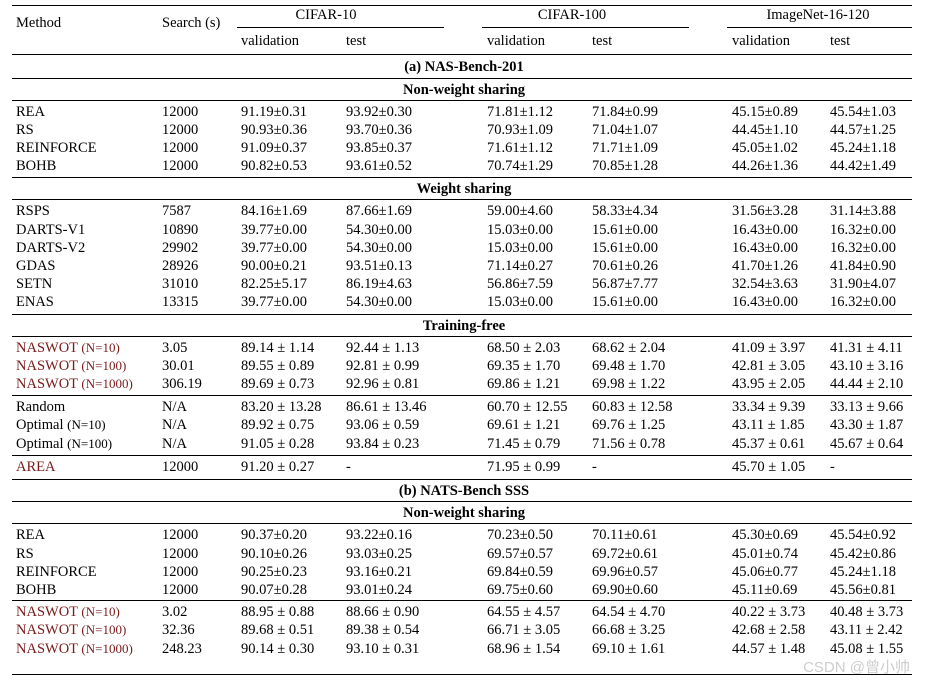 The width and height of the screenshot is (928, 682). I want to click on row-method: RS, so click(25, 554).